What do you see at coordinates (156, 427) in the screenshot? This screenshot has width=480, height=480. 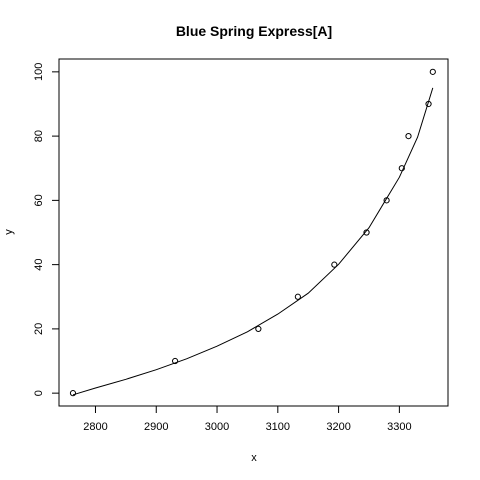 I see `x-tick-label: 2900` at bounding box center [156, 427].